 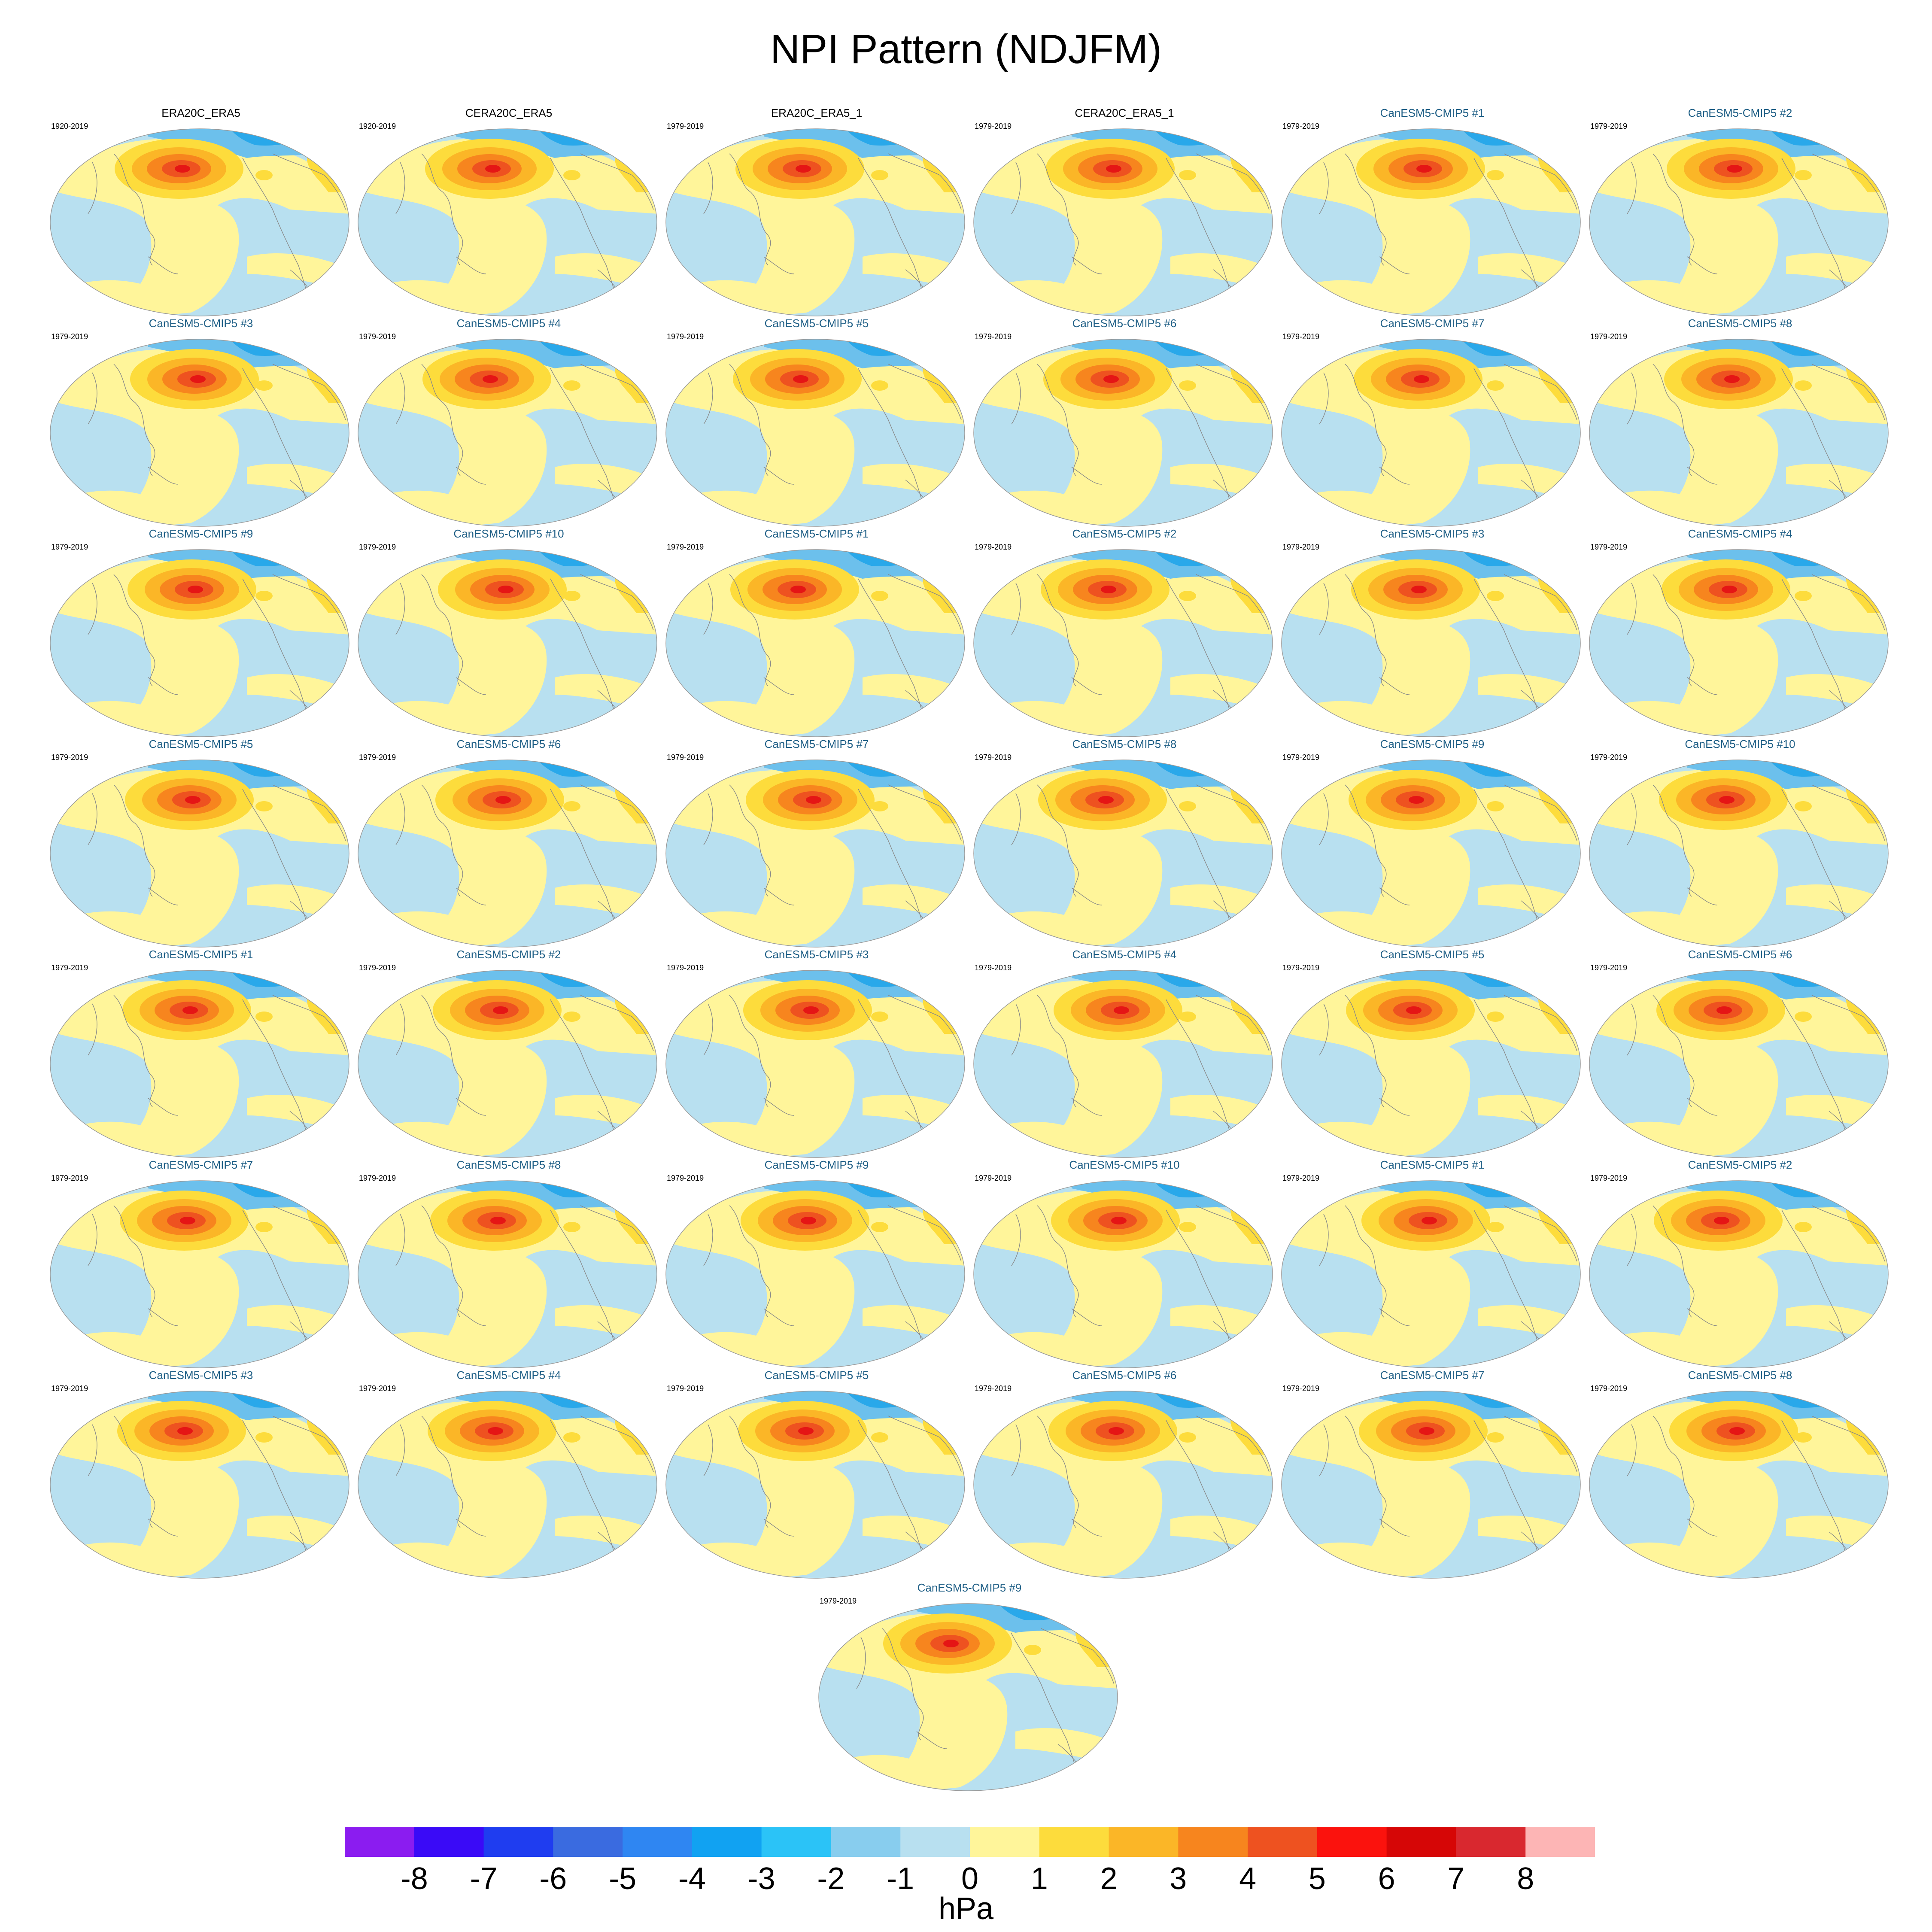 What do you see at coordinates (1039, 1879) in the screenshot?
I see `colorbar-tick-label: 1` at bounding box center [1039, 1879].